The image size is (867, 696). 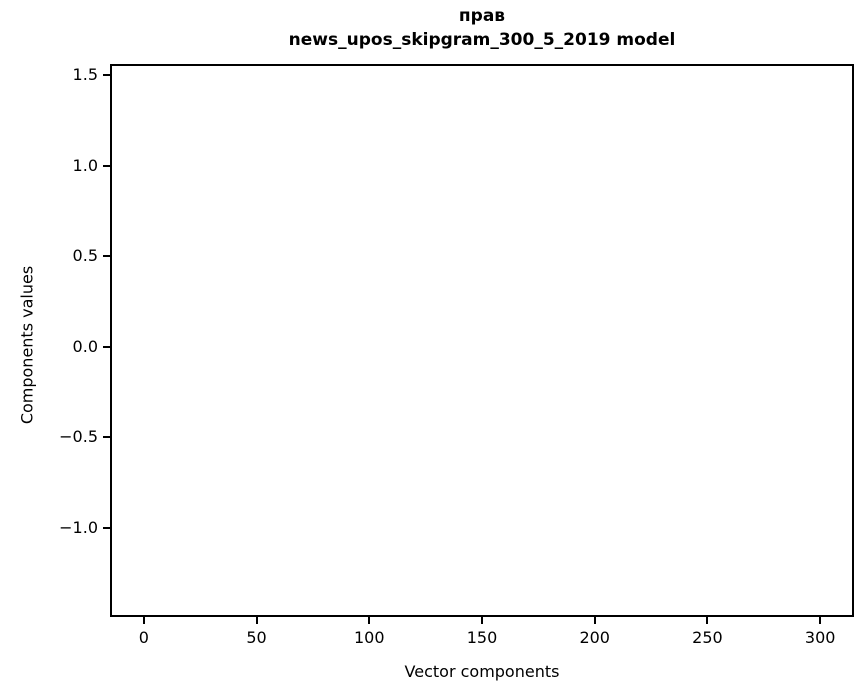 I want to click on y-tick-label: 1.0, so click(x=85, y=165).